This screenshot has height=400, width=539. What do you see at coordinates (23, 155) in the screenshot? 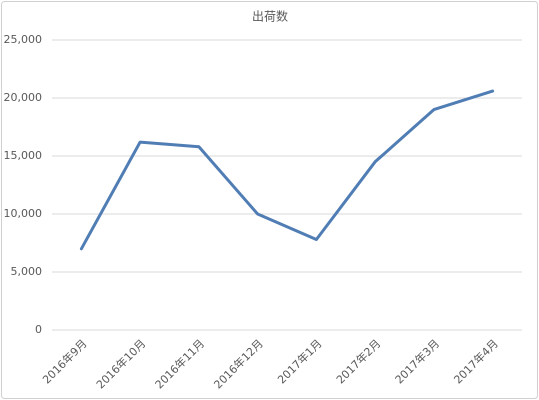
I see `y-tick-label: 15,000` at bounding box center [23, 155].